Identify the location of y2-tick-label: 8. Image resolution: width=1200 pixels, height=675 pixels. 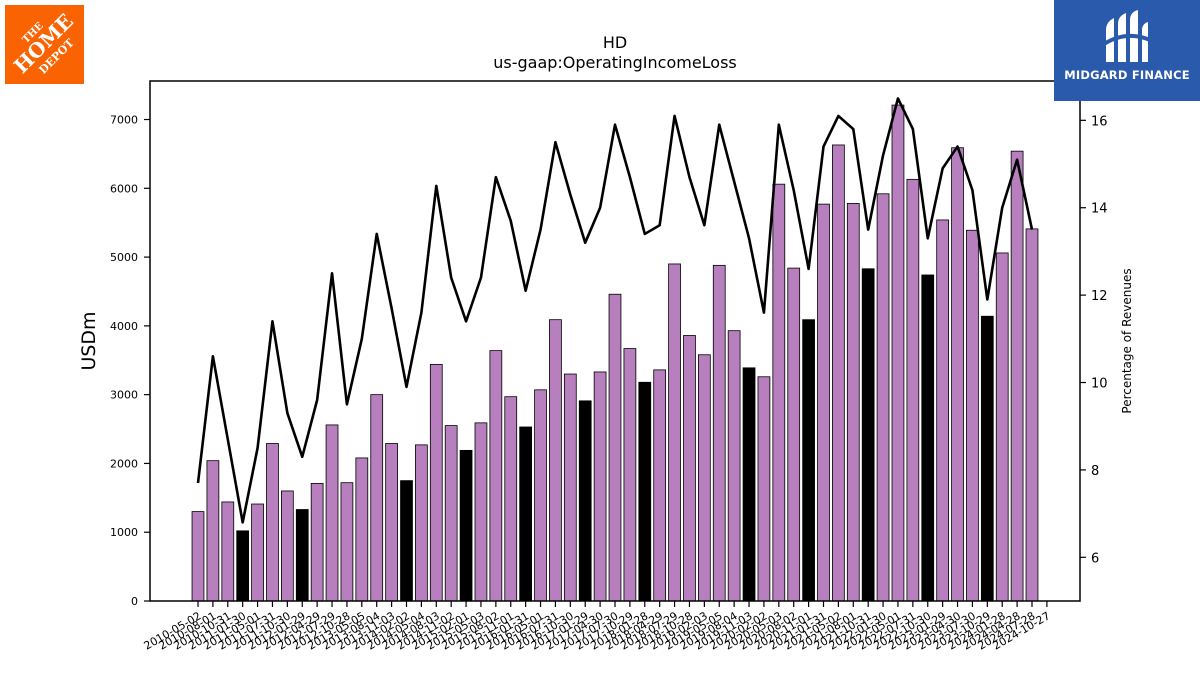
(1095, 471).